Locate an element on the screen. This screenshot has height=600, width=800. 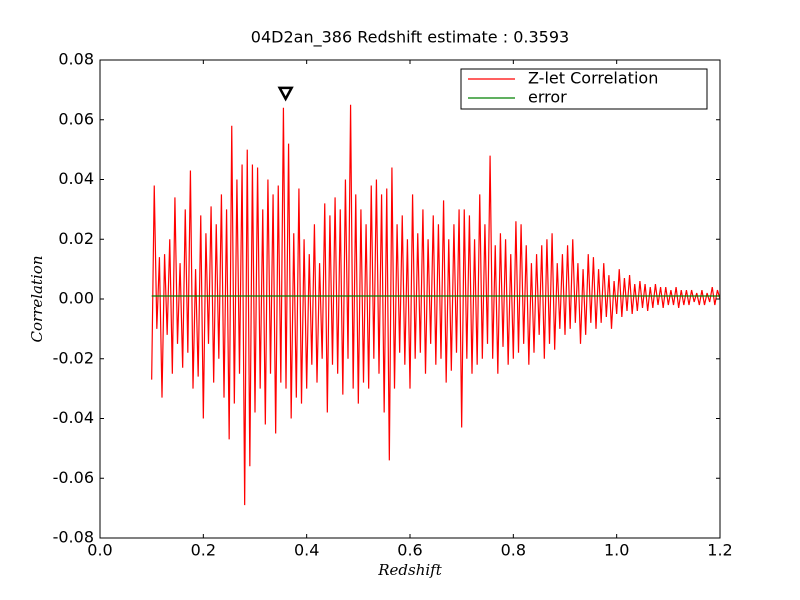
peak-marker is located at coordinates (285, 94).